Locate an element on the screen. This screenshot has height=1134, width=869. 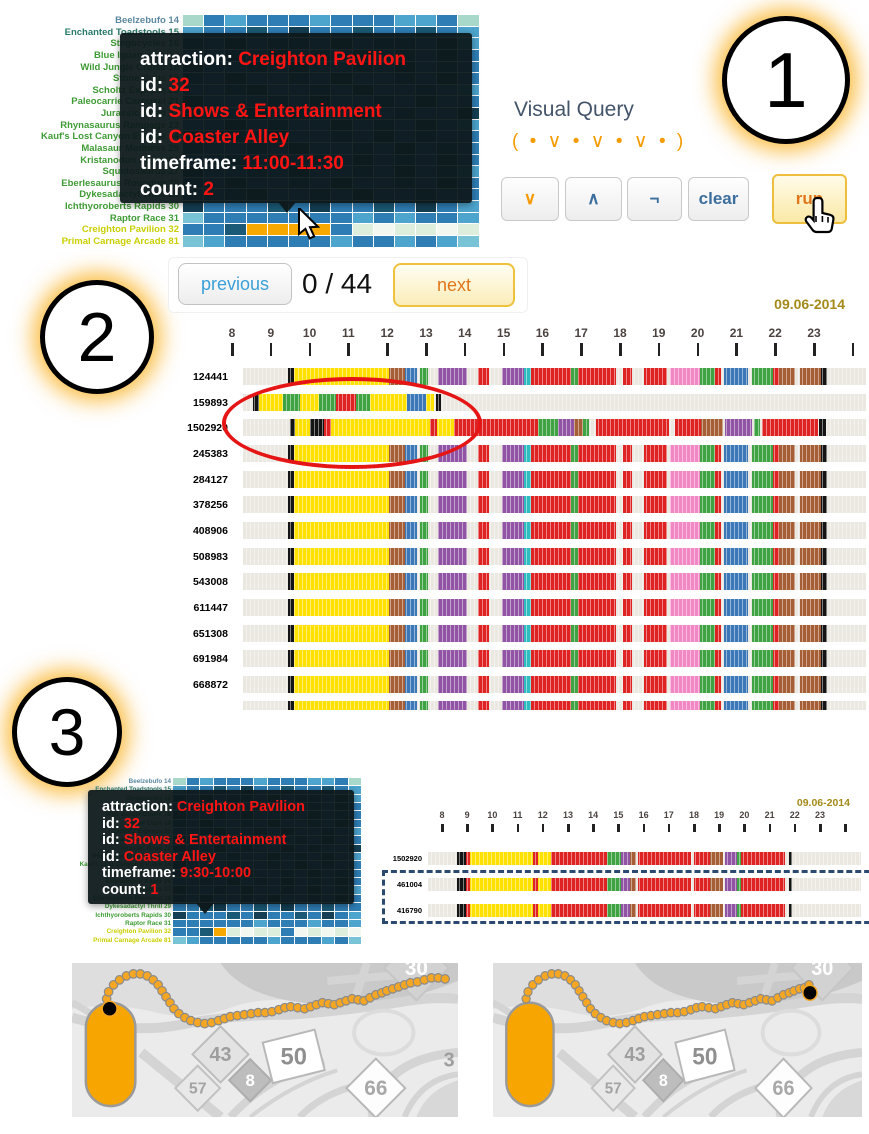
vq-button-∧: ∧ is located at coordinates (593, 199).